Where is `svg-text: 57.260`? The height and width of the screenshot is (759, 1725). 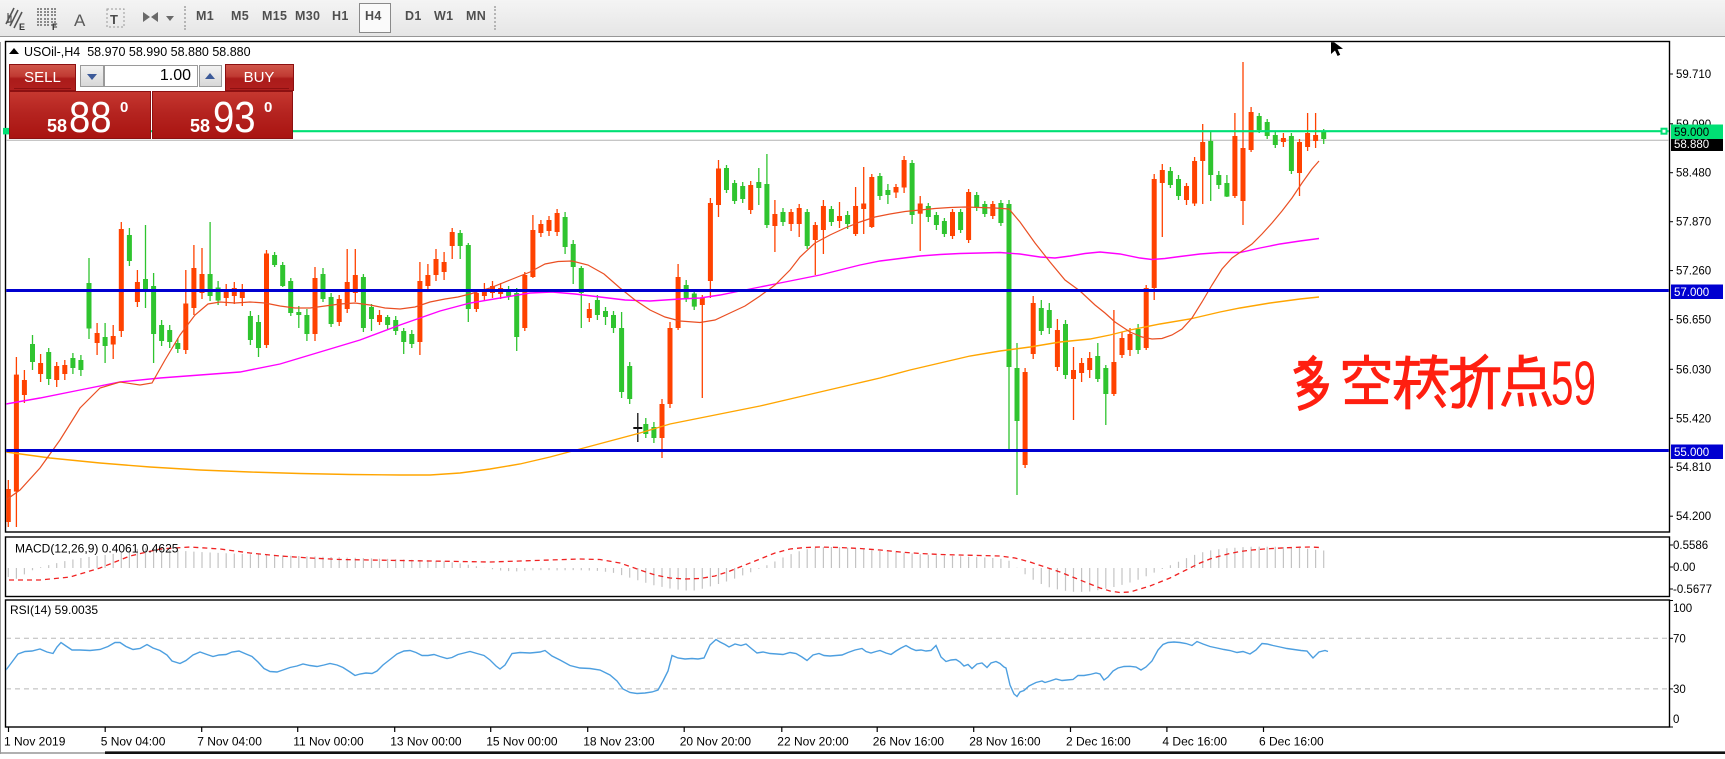
svg-text: 57.260 is located at coordinates (1693, 272).